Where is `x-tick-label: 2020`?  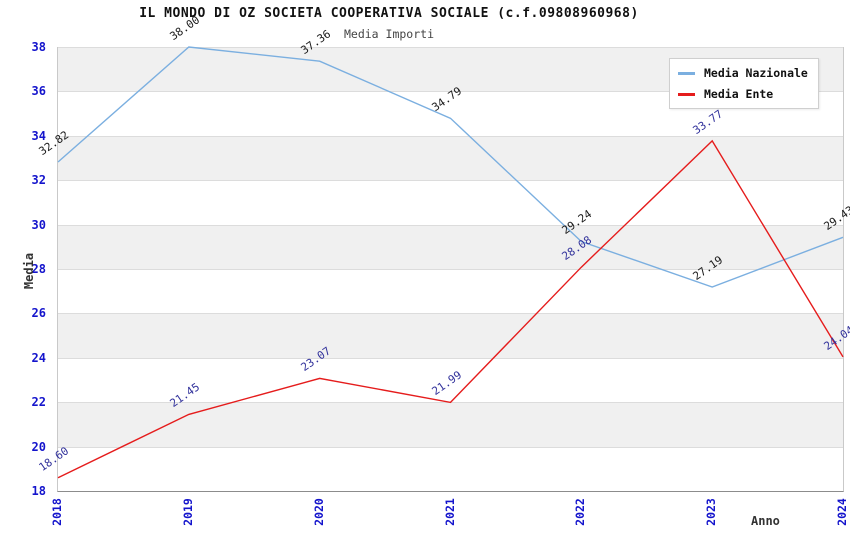 x-tick-label: 2020 is located at coordinates (318, 512).